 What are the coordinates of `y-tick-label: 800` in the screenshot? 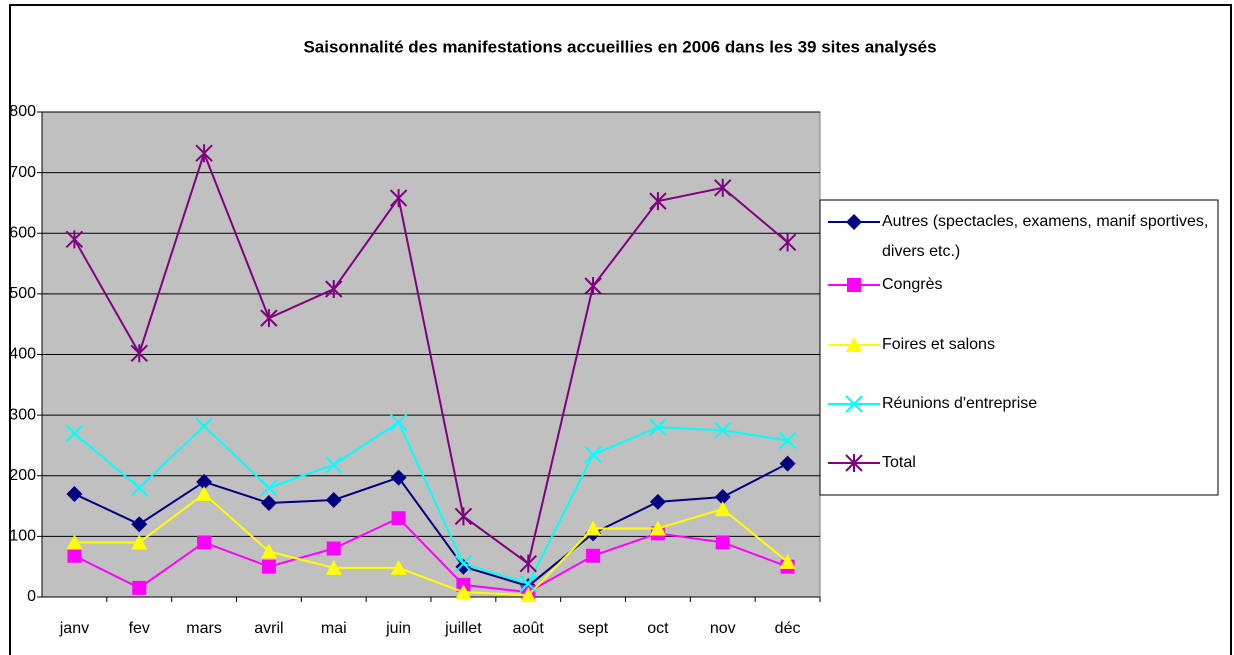 It's located at (22, 111).